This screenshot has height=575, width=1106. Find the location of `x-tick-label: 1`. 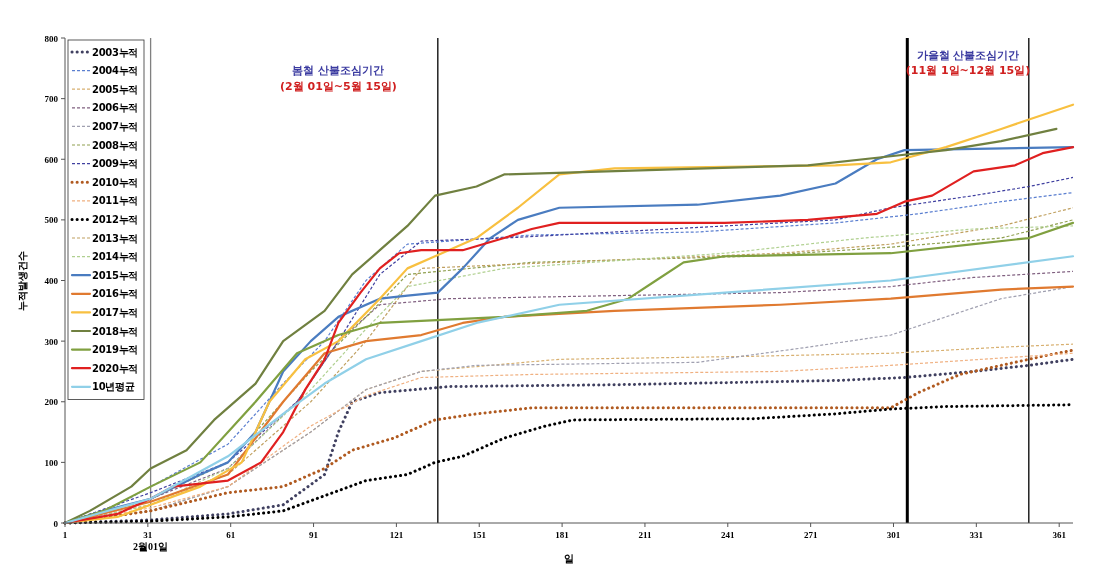

x-tick-label: 1 is located at coordinates (65, 535).